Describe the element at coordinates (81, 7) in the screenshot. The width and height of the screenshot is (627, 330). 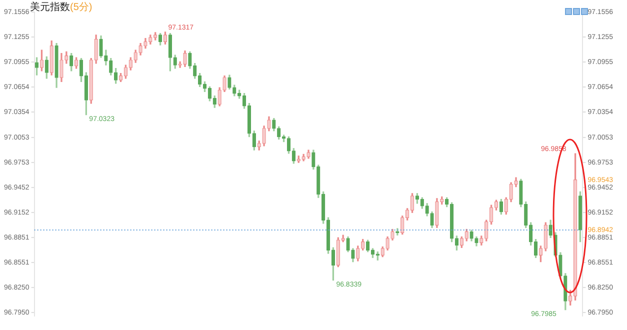
I see `chart-subtitle: (5分)` at that location.